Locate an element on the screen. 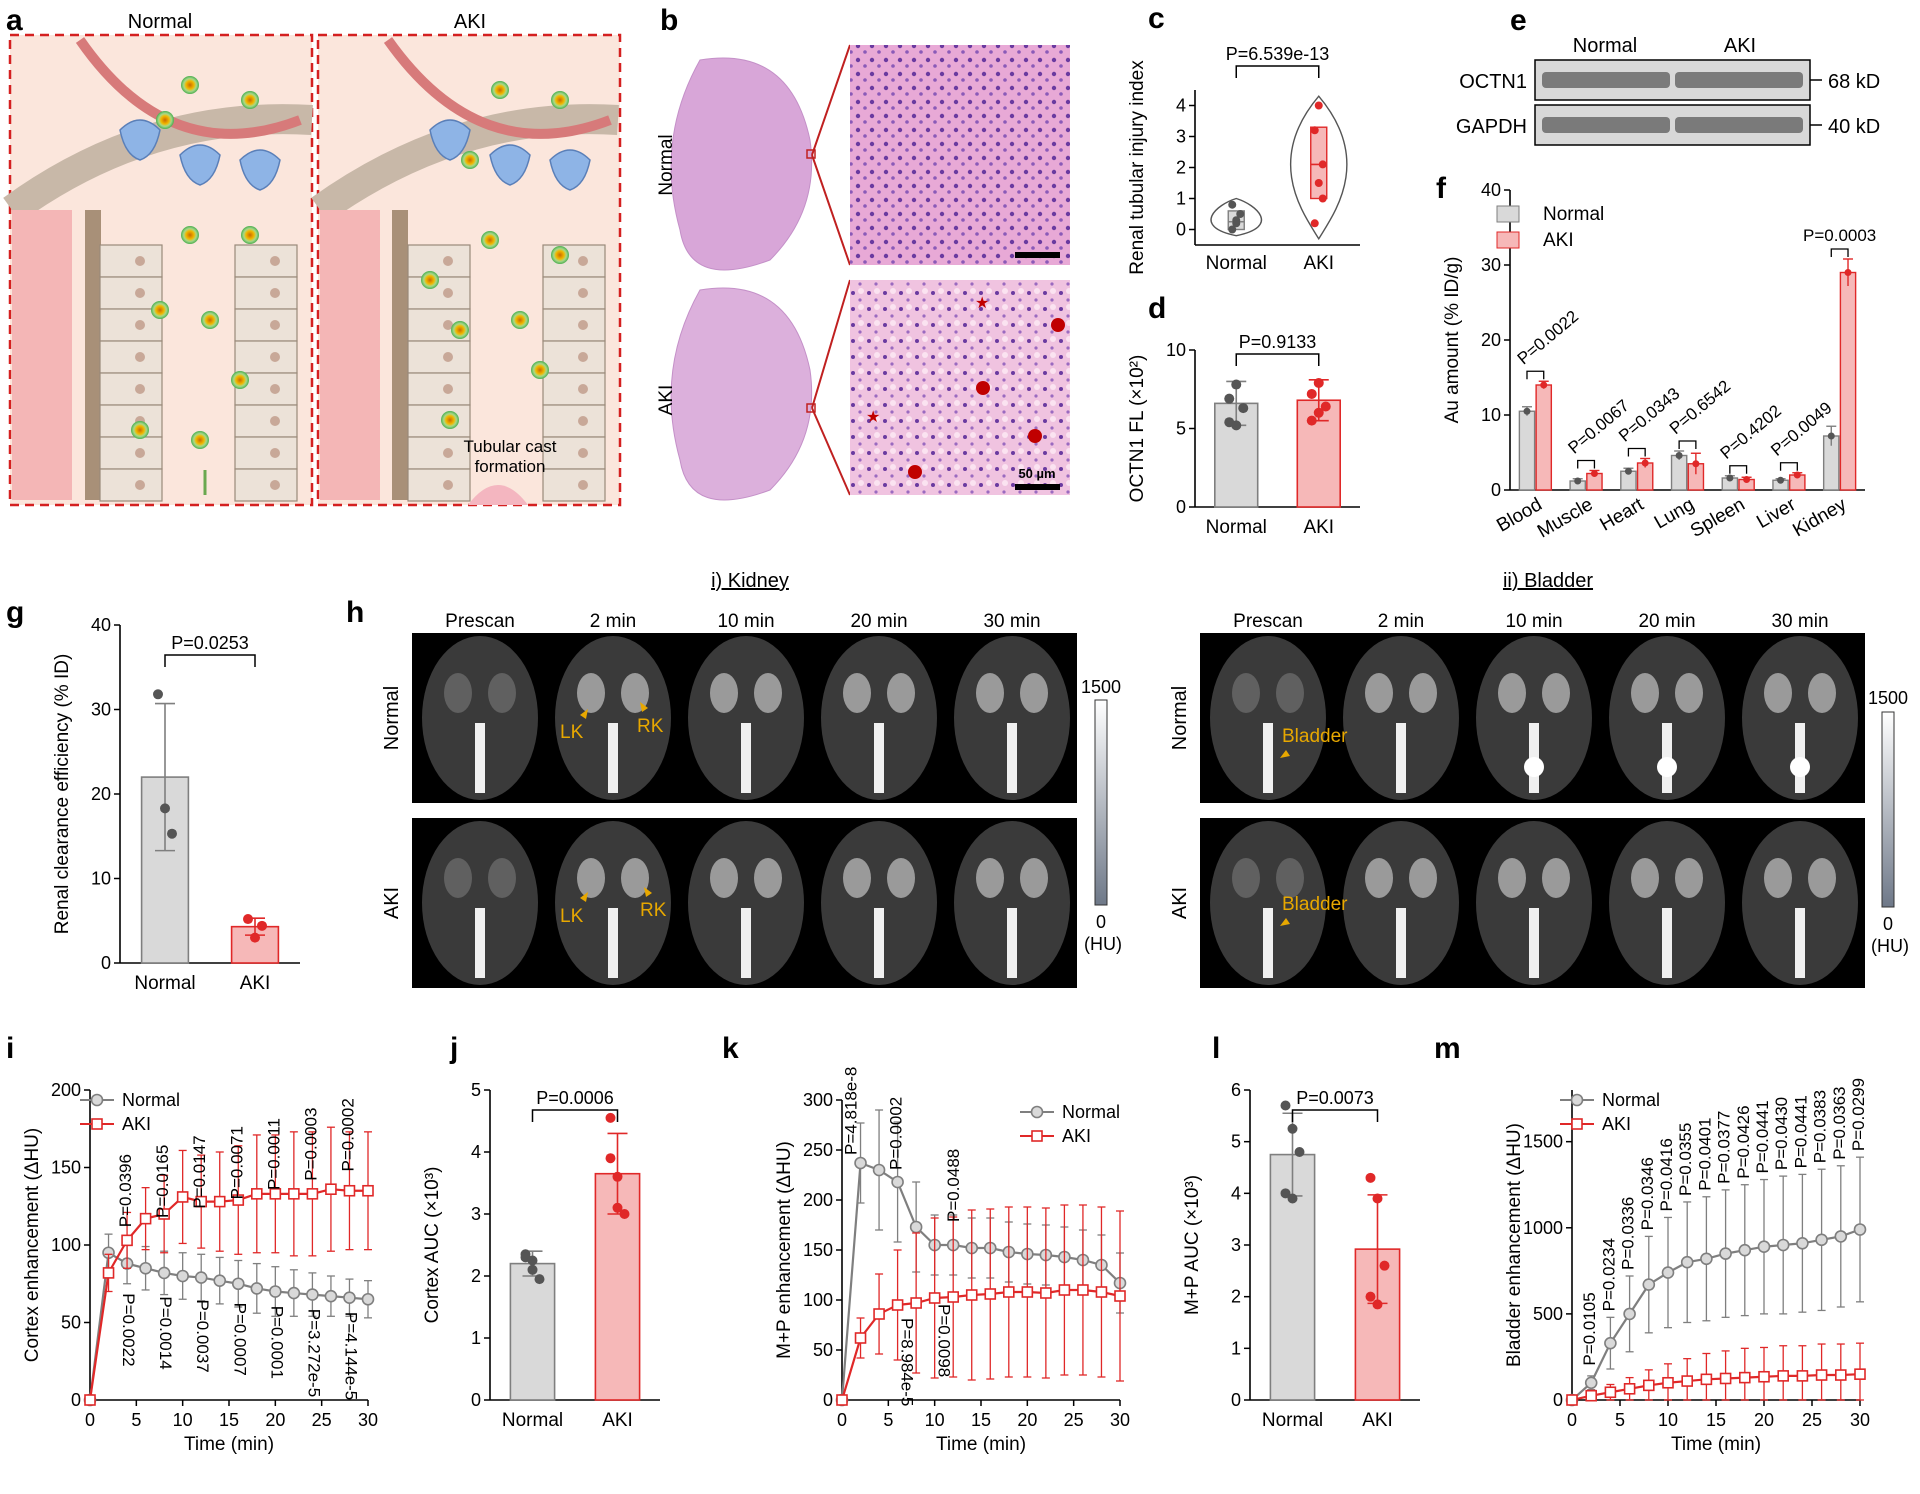 The image size is (1920, 1494). l-data-point is located at coordinates (1370, 1296).